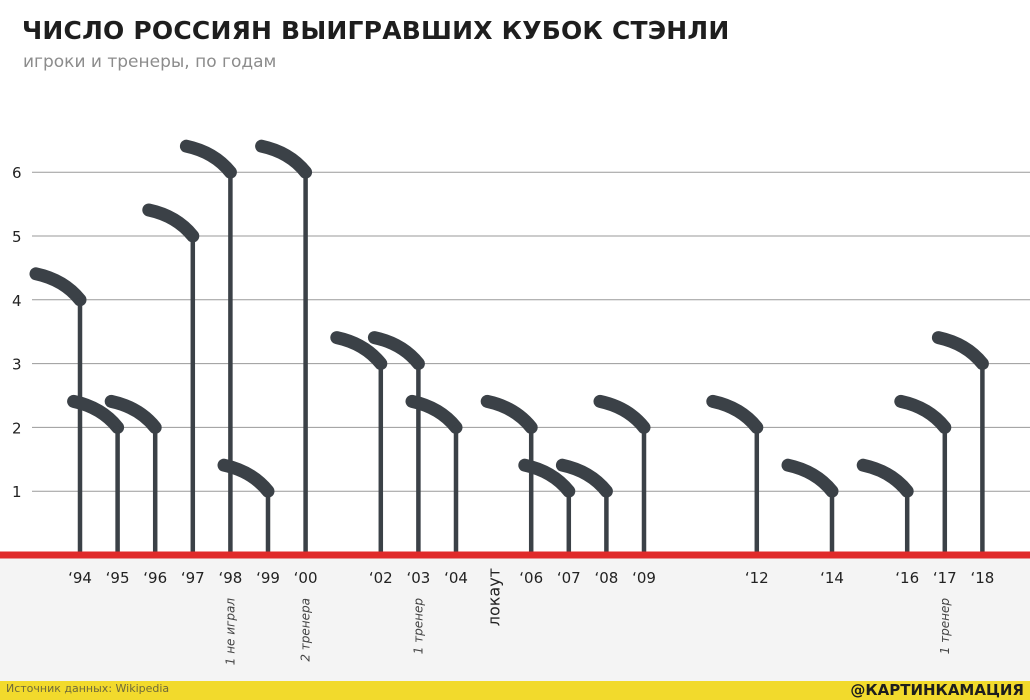 The height and width of the screenshot is (700, 1030). Describe the element at coordinates (118, 578) in the screenshot. I see `x-tick-label: ‘95` at that location.